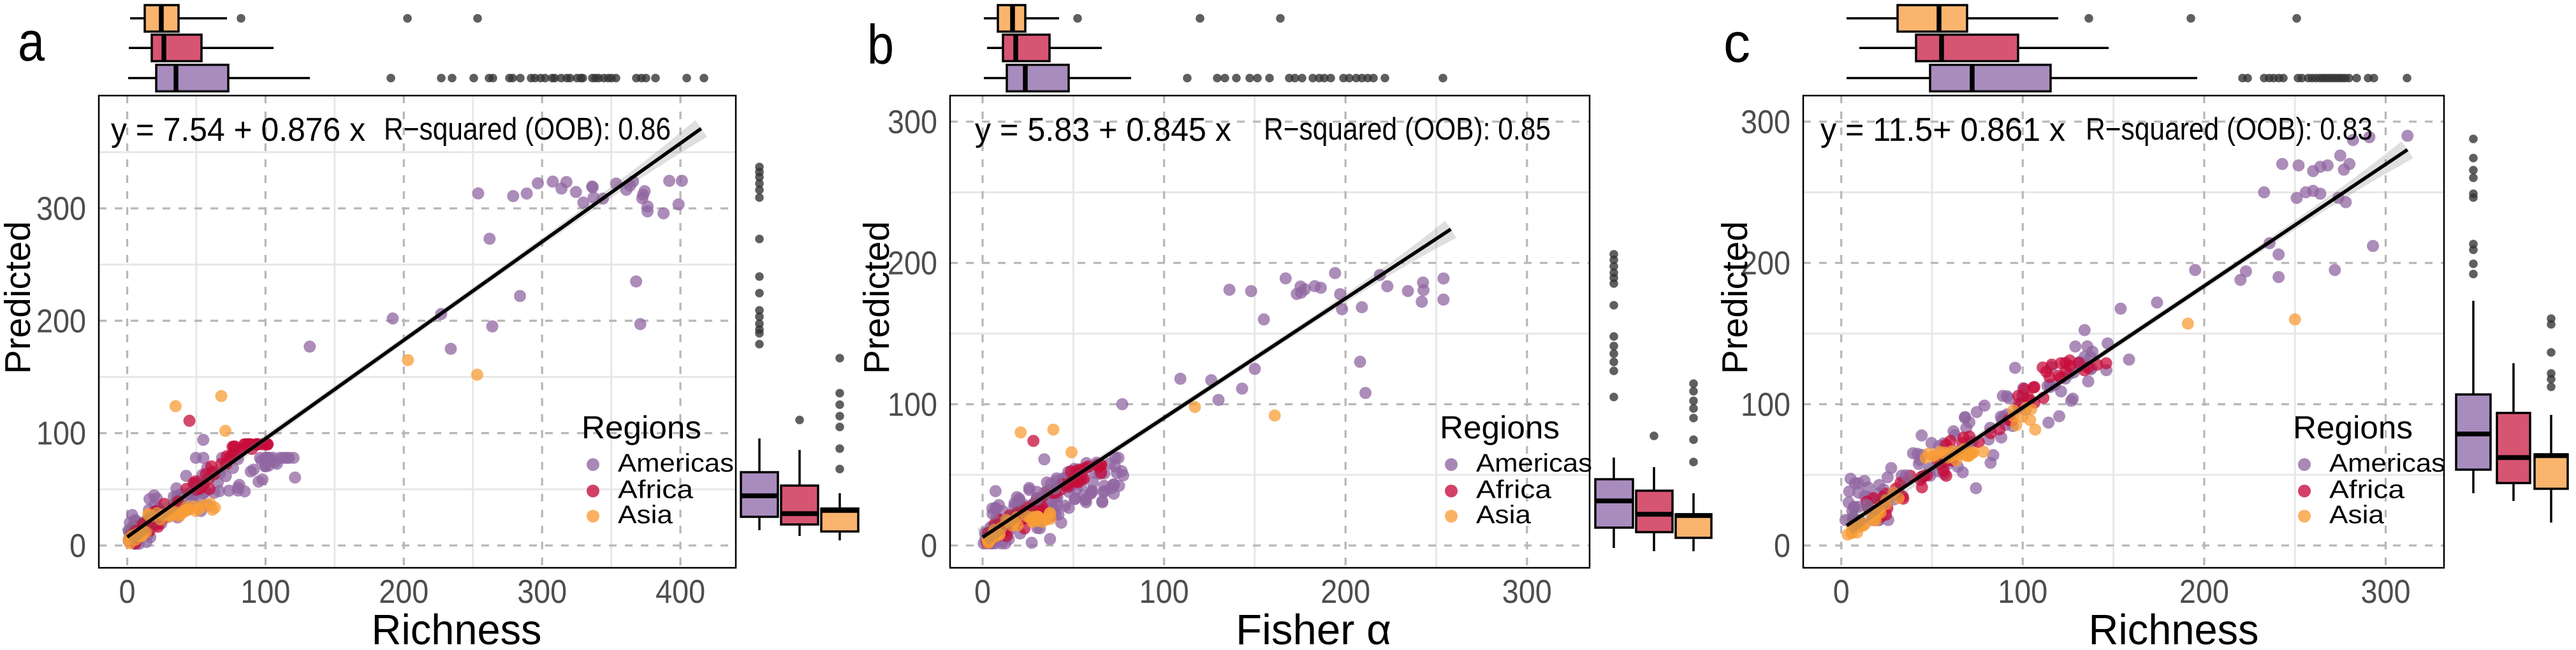  Describe the element at coordinates (1737, 43) in the screenshot. I see `svg-text: c` at that location.